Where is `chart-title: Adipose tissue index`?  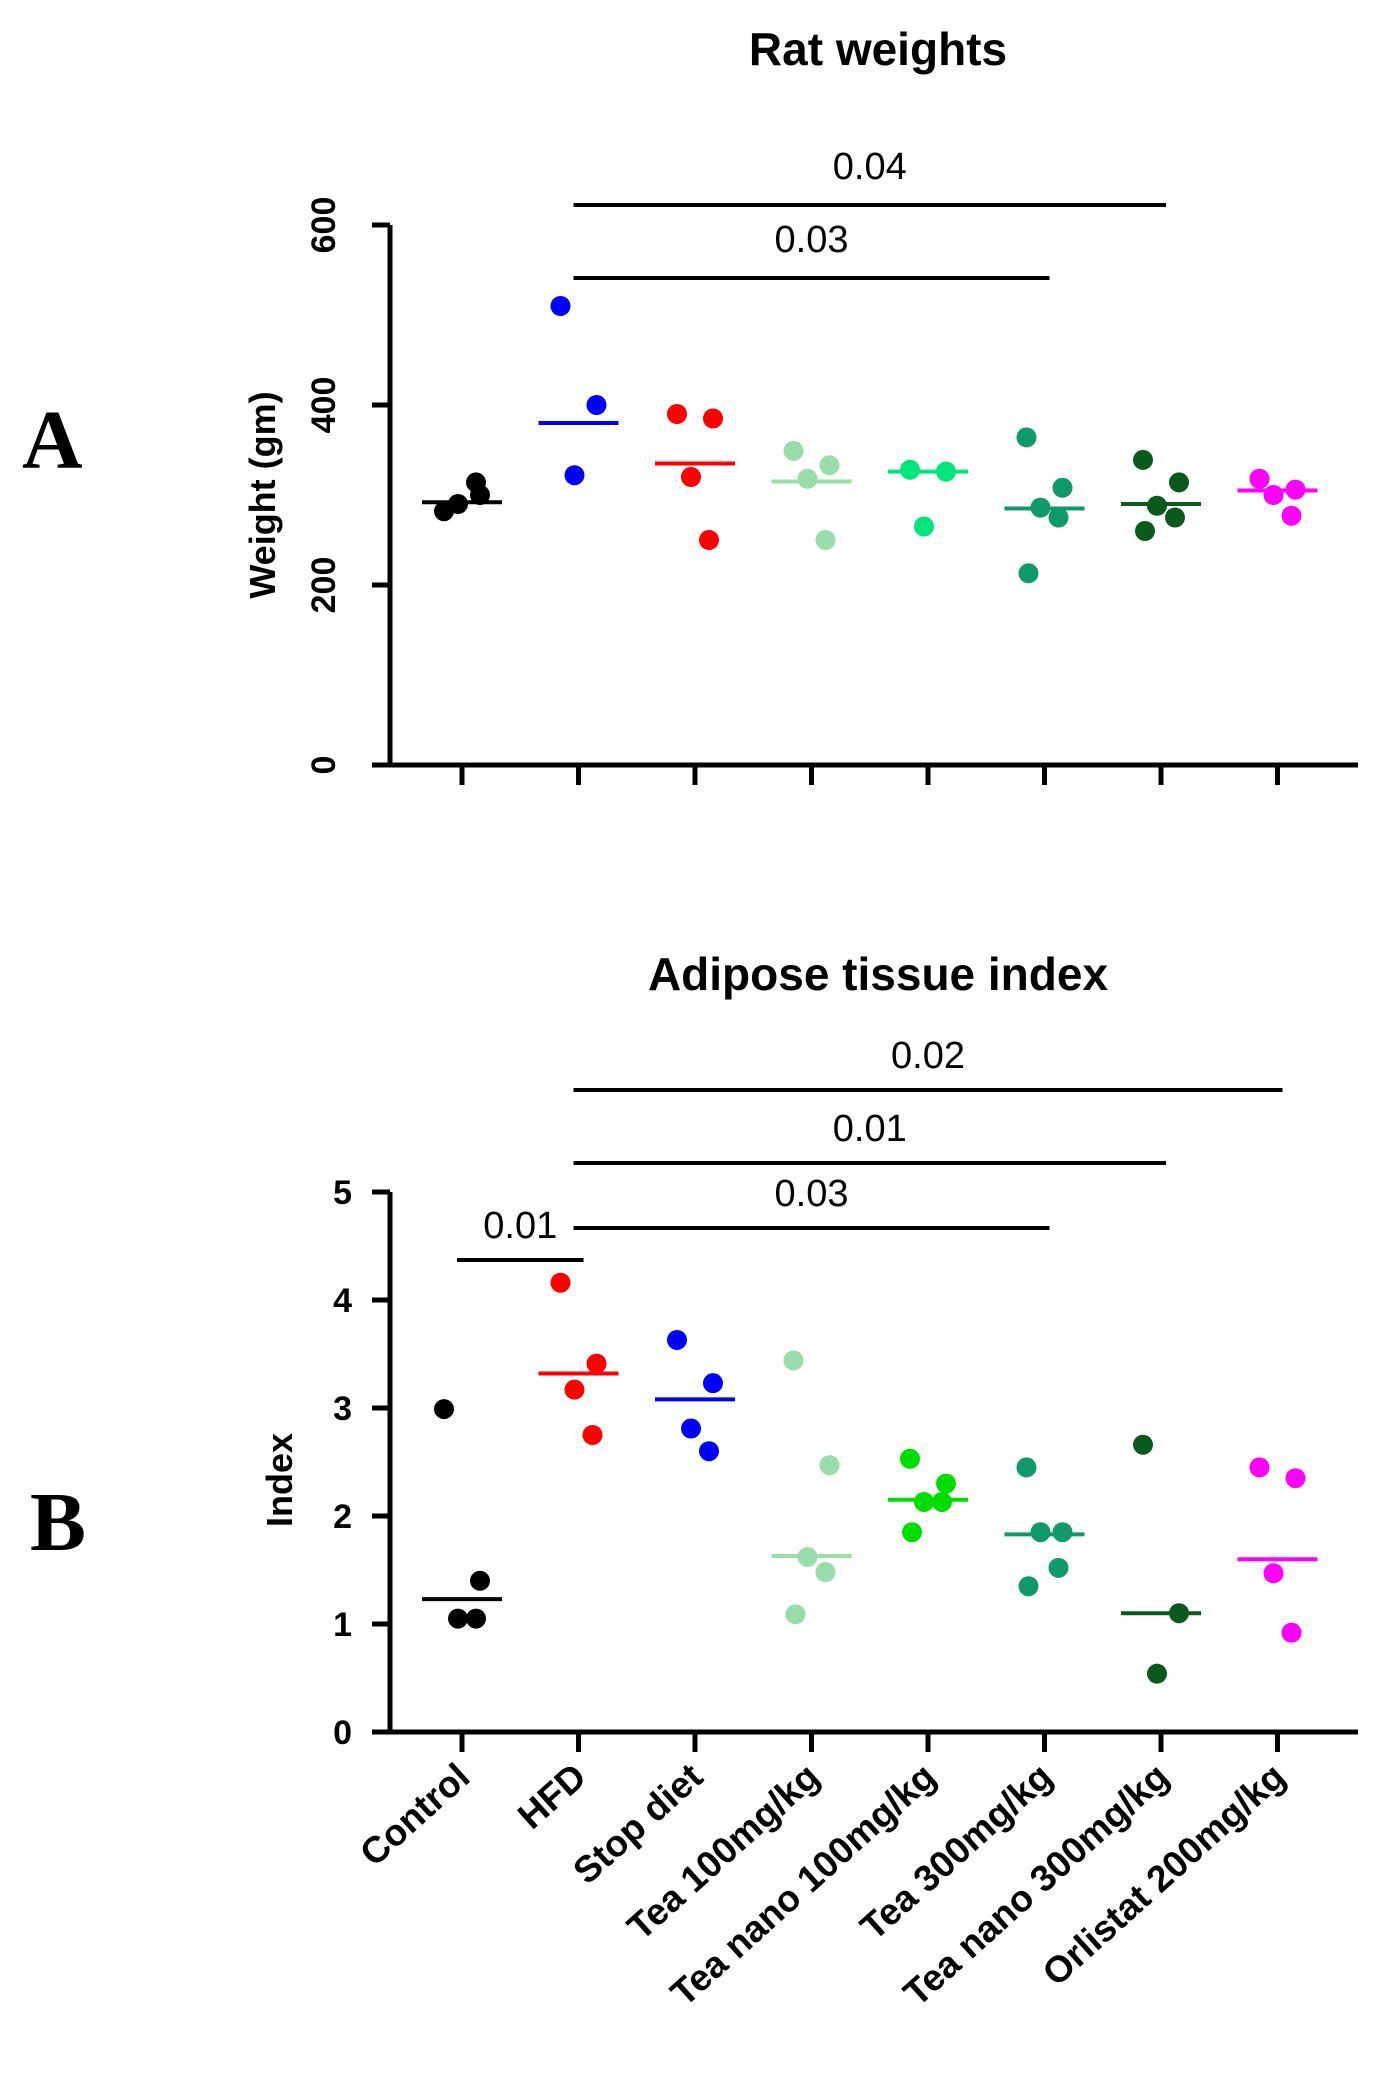
chart-title: Adipose tissue index is located at coordinates (878, 974).